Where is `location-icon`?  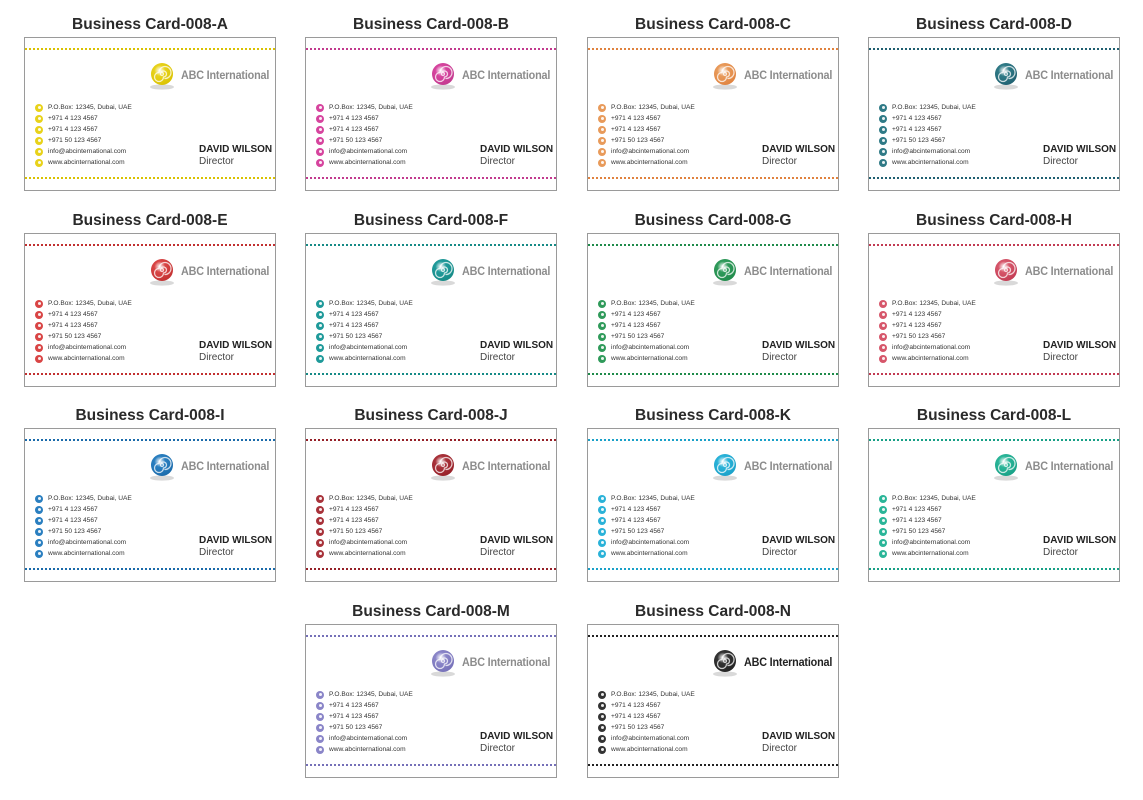 location-icon is located at coordinates (320, 107).